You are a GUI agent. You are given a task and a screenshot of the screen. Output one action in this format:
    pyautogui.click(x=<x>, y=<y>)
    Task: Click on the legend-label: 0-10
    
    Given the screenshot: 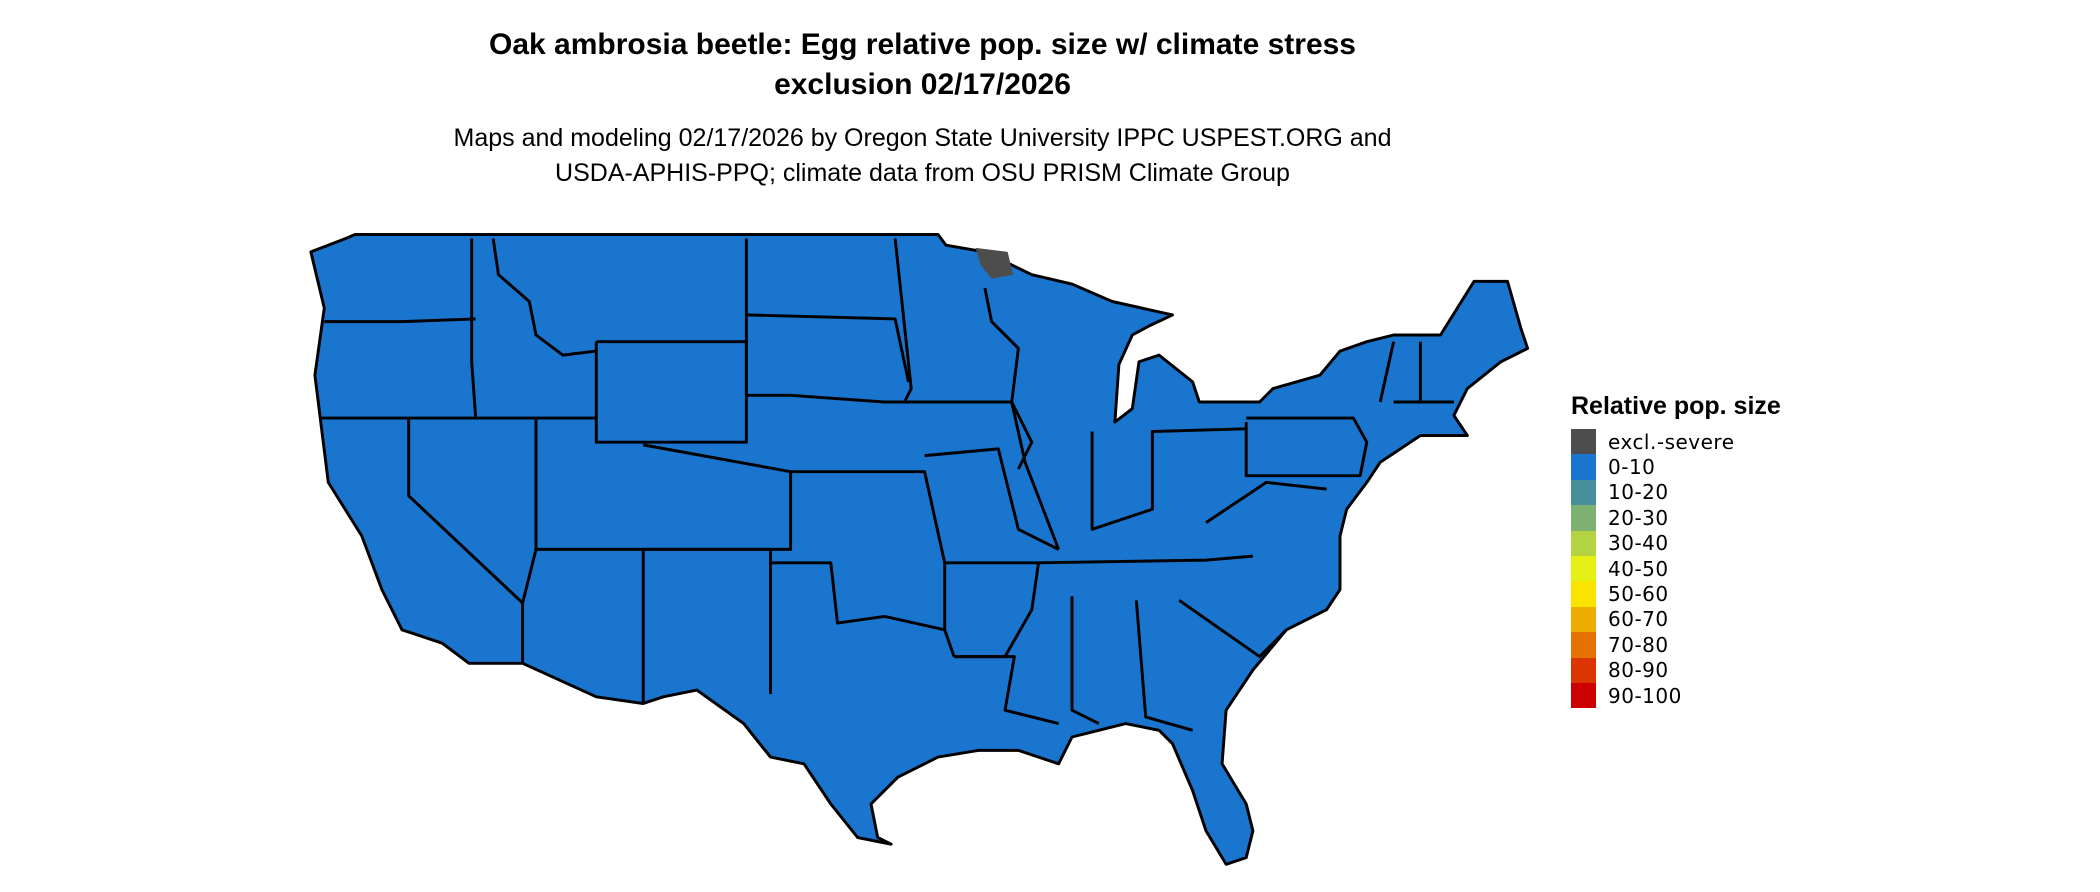 What is the action you would take?
    pyautogui.click(x=1632, y=467)
    